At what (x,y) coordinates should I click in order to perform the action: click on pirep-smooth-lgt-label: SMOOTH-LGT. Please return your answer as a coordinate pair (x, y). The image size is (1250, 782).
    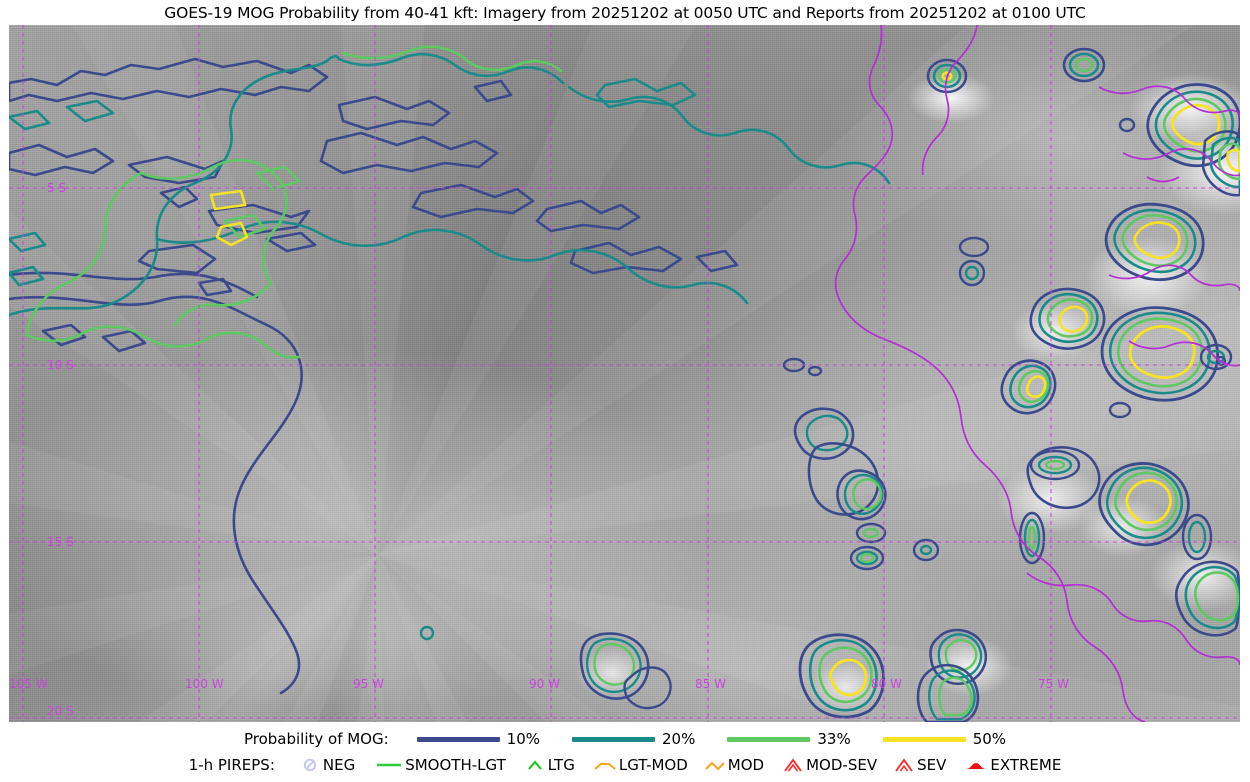
    Looking at the image, I should click on (455, 765).